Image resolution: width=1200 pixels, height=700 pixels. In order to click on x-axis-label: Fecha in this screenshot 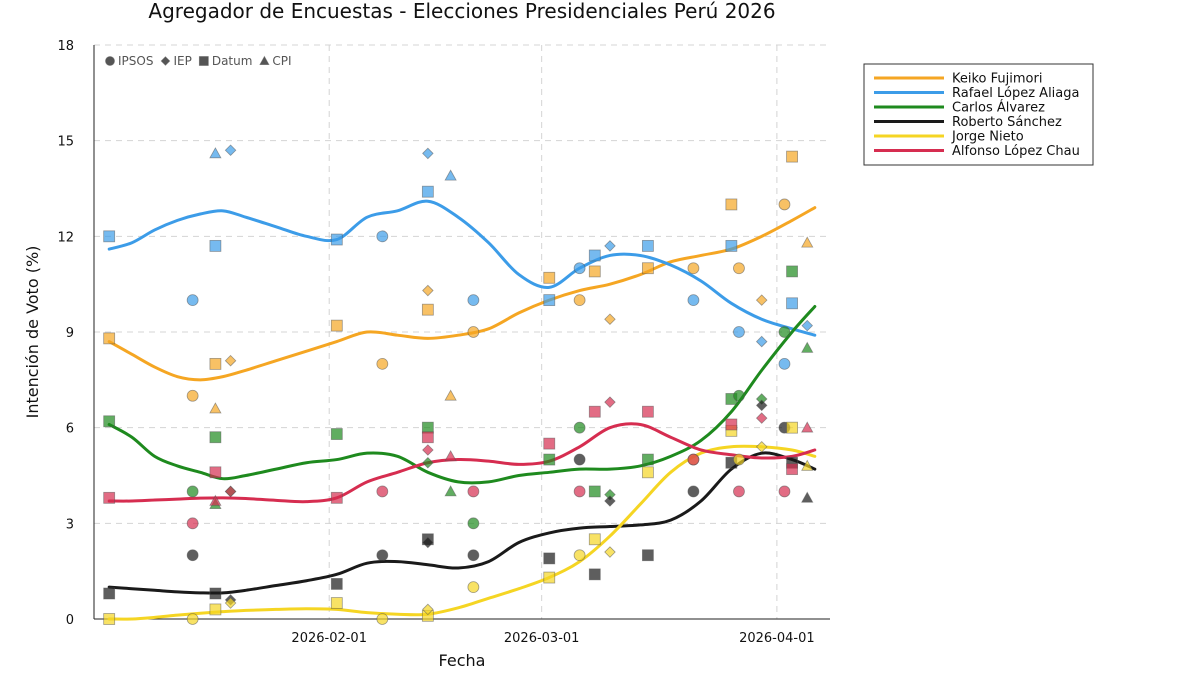, I will do `click(462, 660)`.